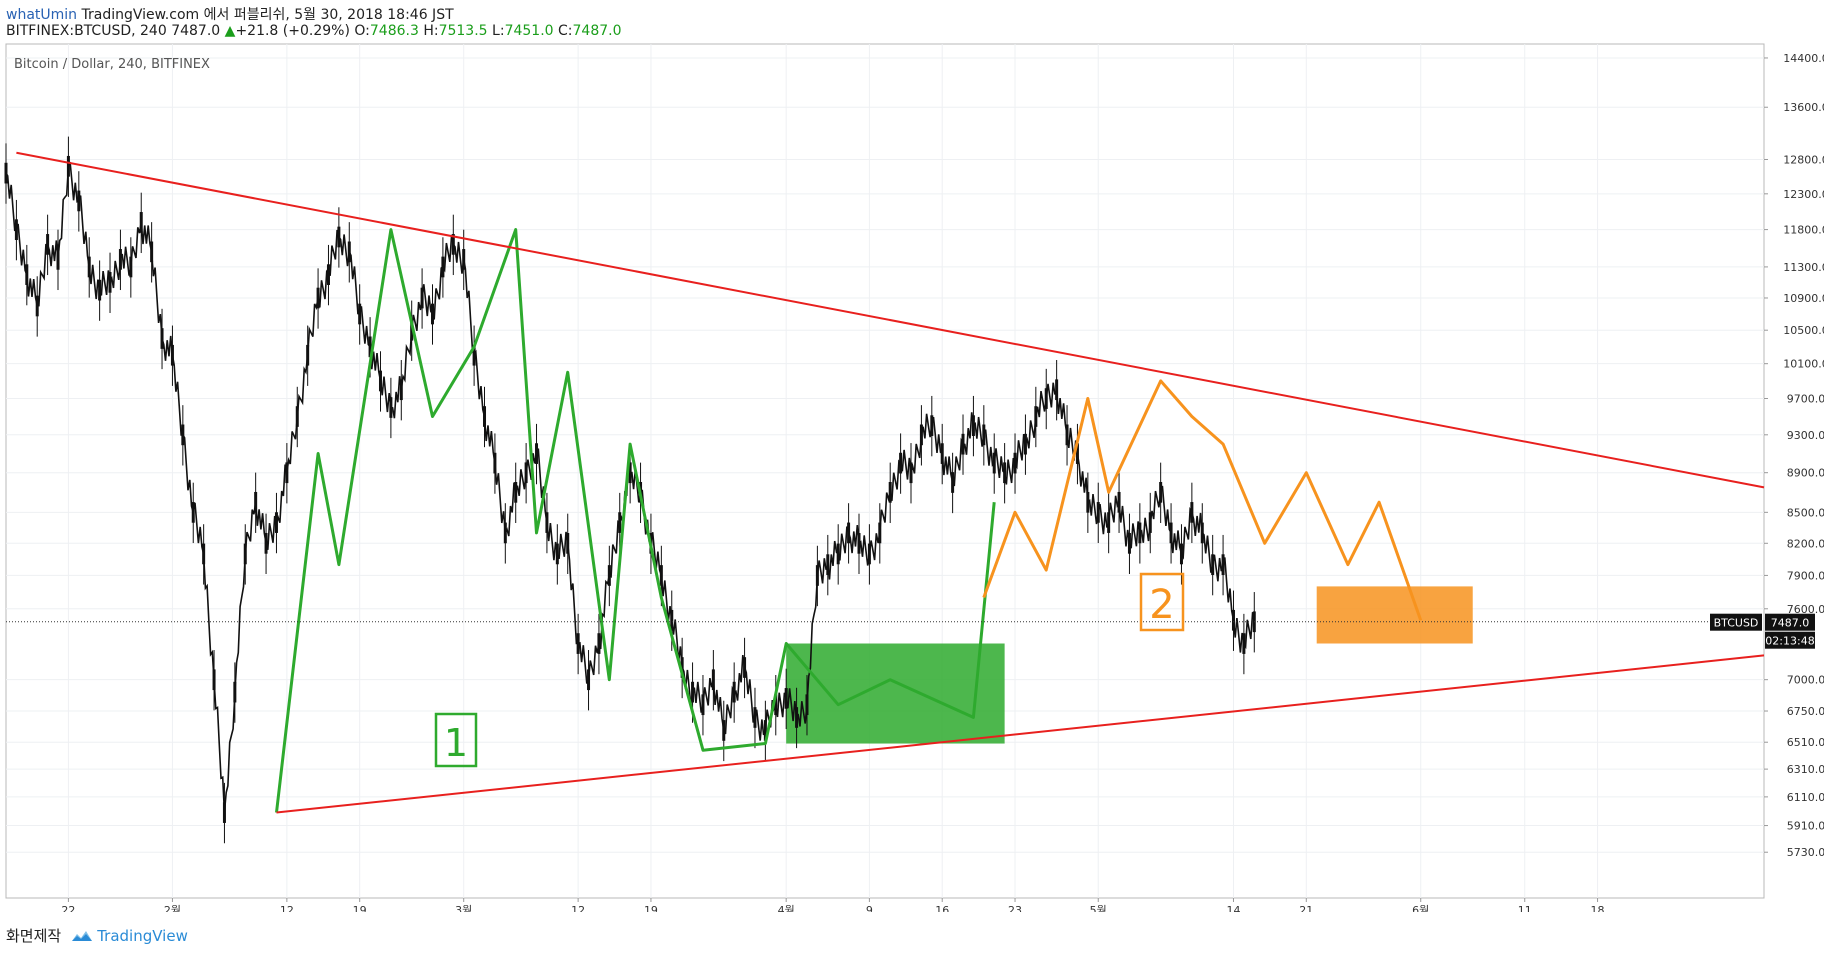 This screenshot has width=1824, height=954. I want to click on symbol-badge-bg, so click(1736, 622).